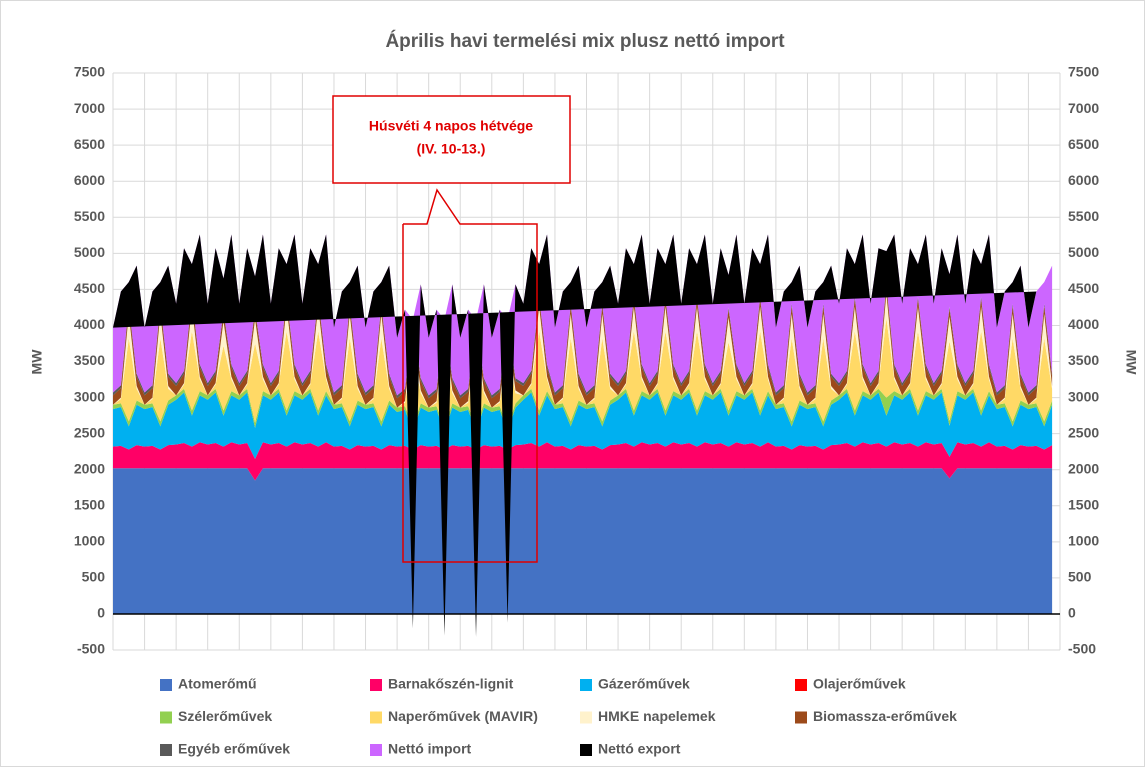 The image size is (1145, 772). What do you see at coordinates (1083, 180) in the screenshot?
I see `y2-tick-label: 6000` at bounding box center [1083, 180].